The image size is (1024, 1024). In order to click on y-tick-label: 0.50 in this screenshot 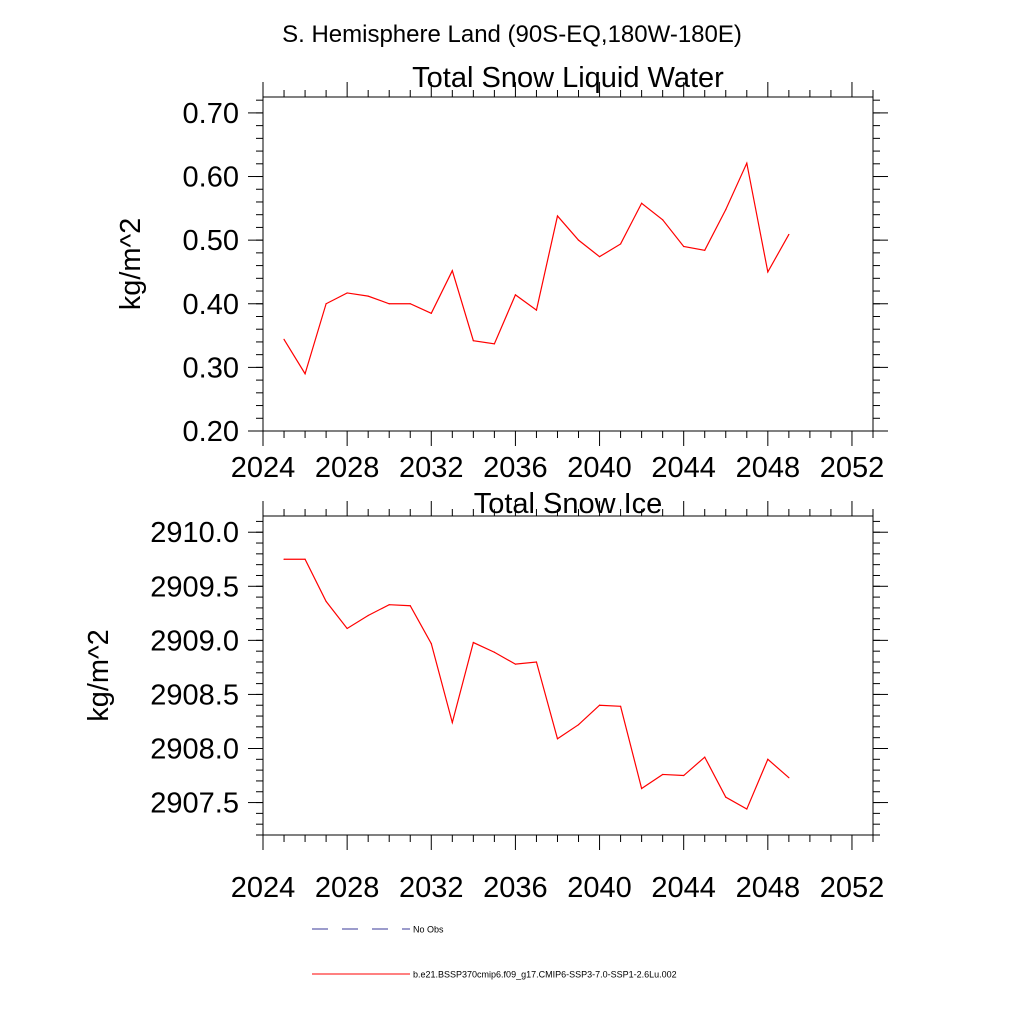, I will do `click(211, 241)`.